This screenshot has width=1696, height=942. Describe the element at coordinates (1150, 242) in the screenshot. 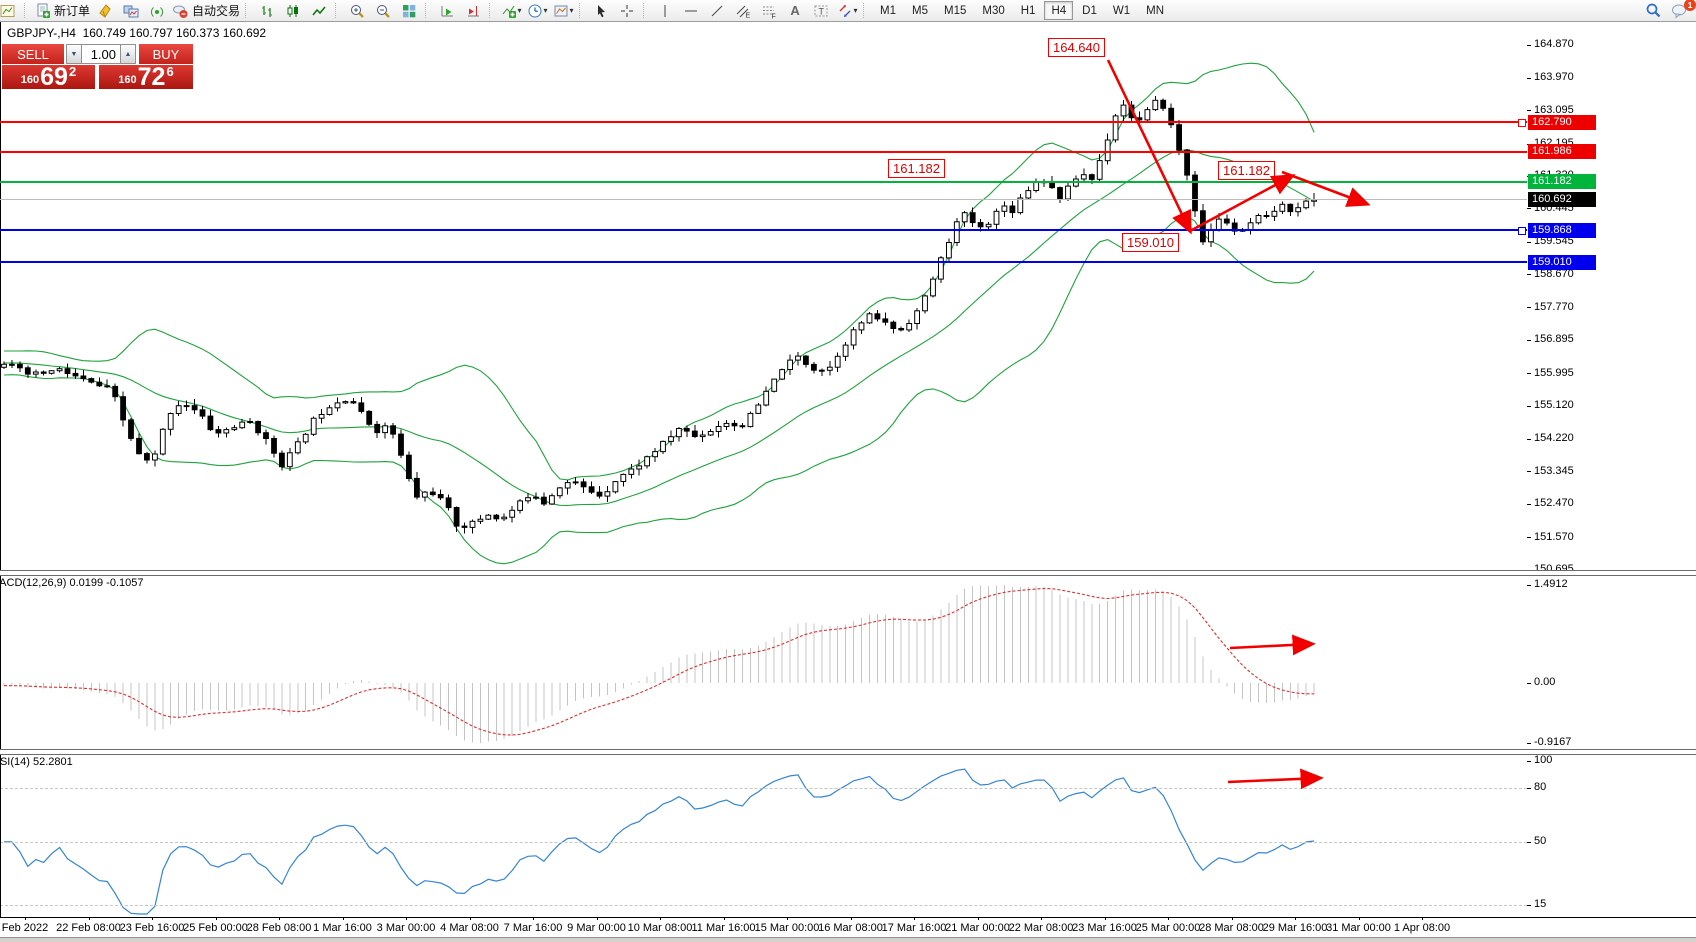

I see `price-annotation-box: 159.010` at that location.